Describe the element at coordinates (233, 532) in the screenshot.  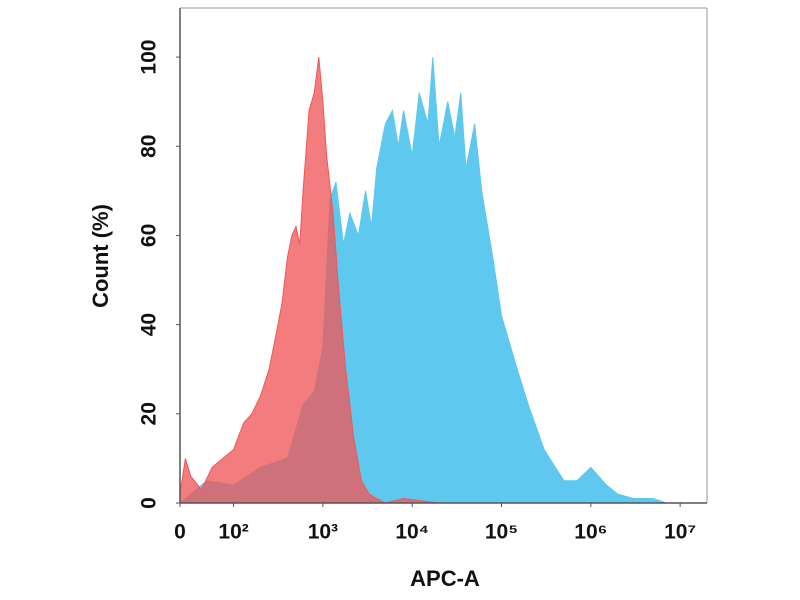
I see `x-tick-label: 10²` at that location.